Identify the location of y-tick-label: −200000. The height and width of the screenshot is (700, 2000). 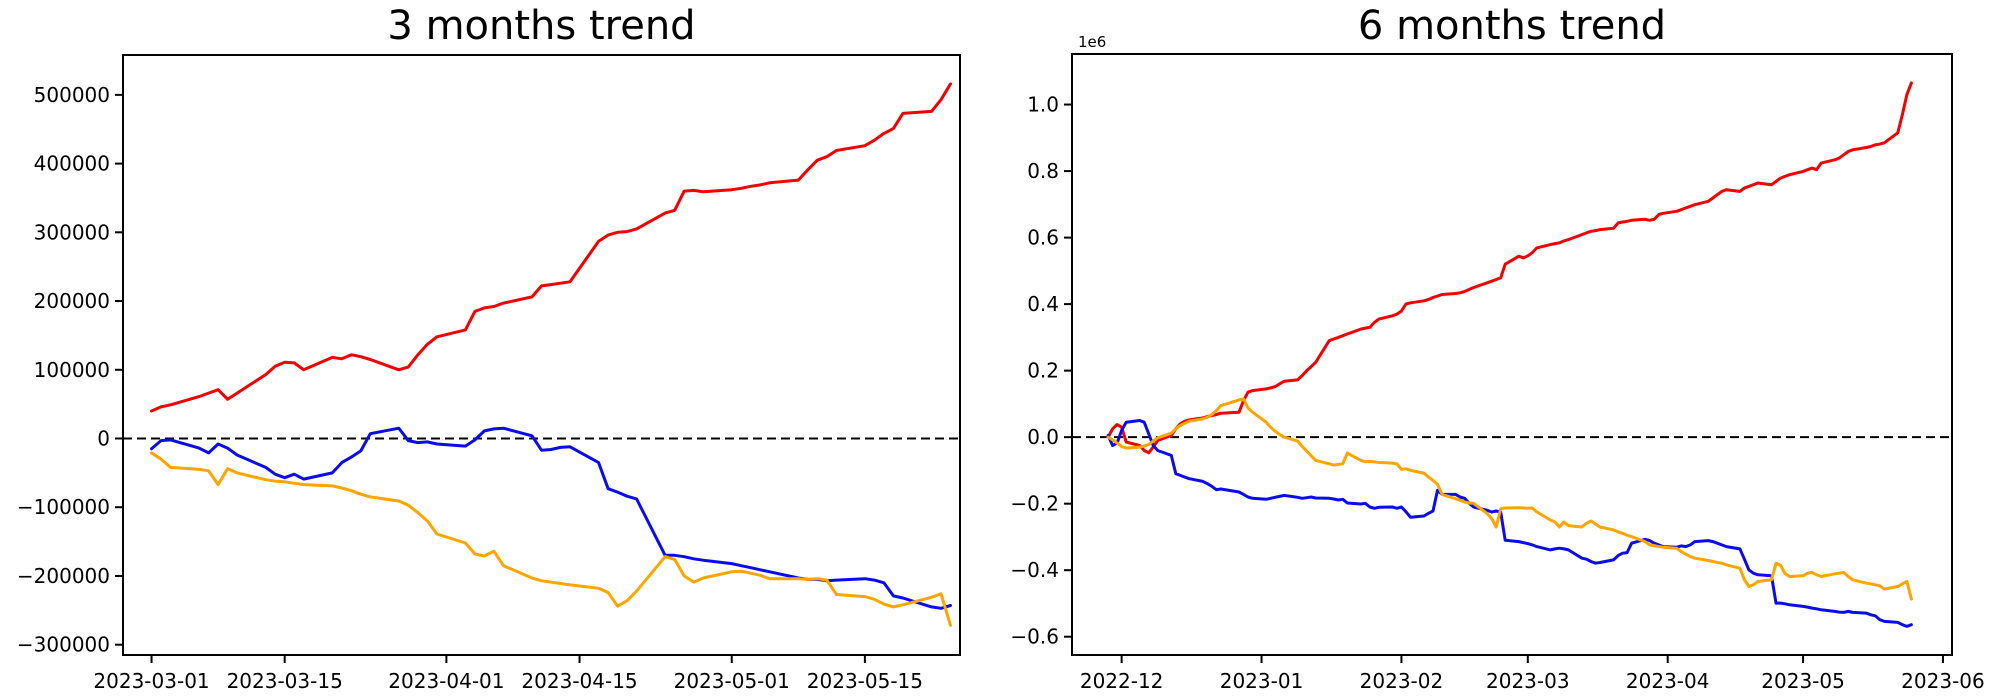
(63, 576).